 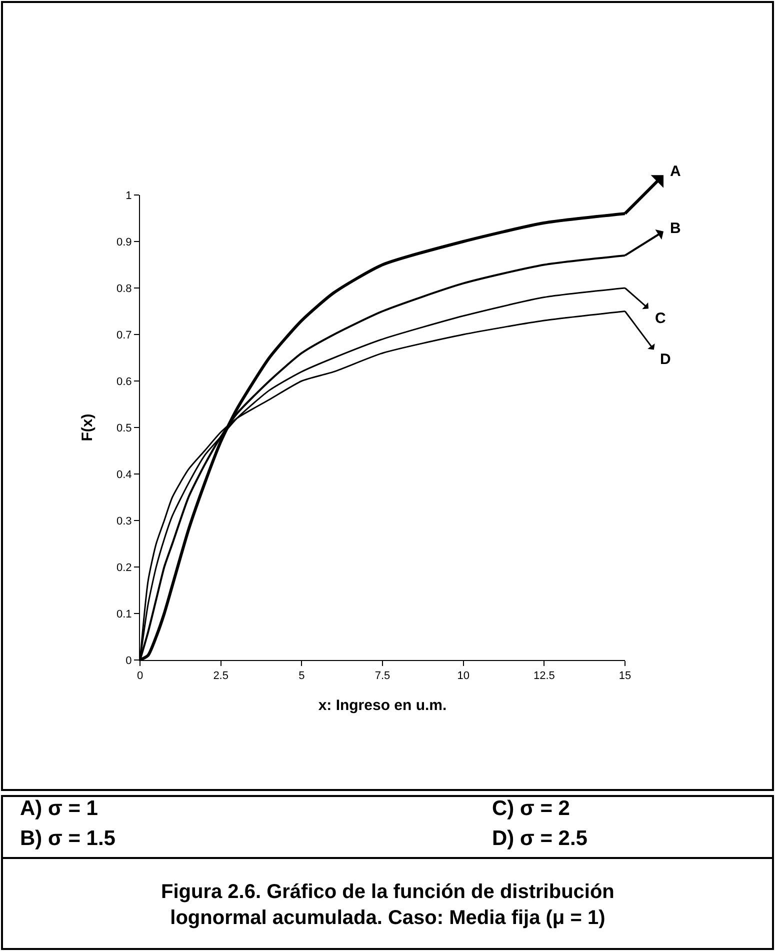 What do you see at coordinates (540, 838) in the screenshot?
I see `text: D) σ = 2.5` at bounding box center [540, 838].